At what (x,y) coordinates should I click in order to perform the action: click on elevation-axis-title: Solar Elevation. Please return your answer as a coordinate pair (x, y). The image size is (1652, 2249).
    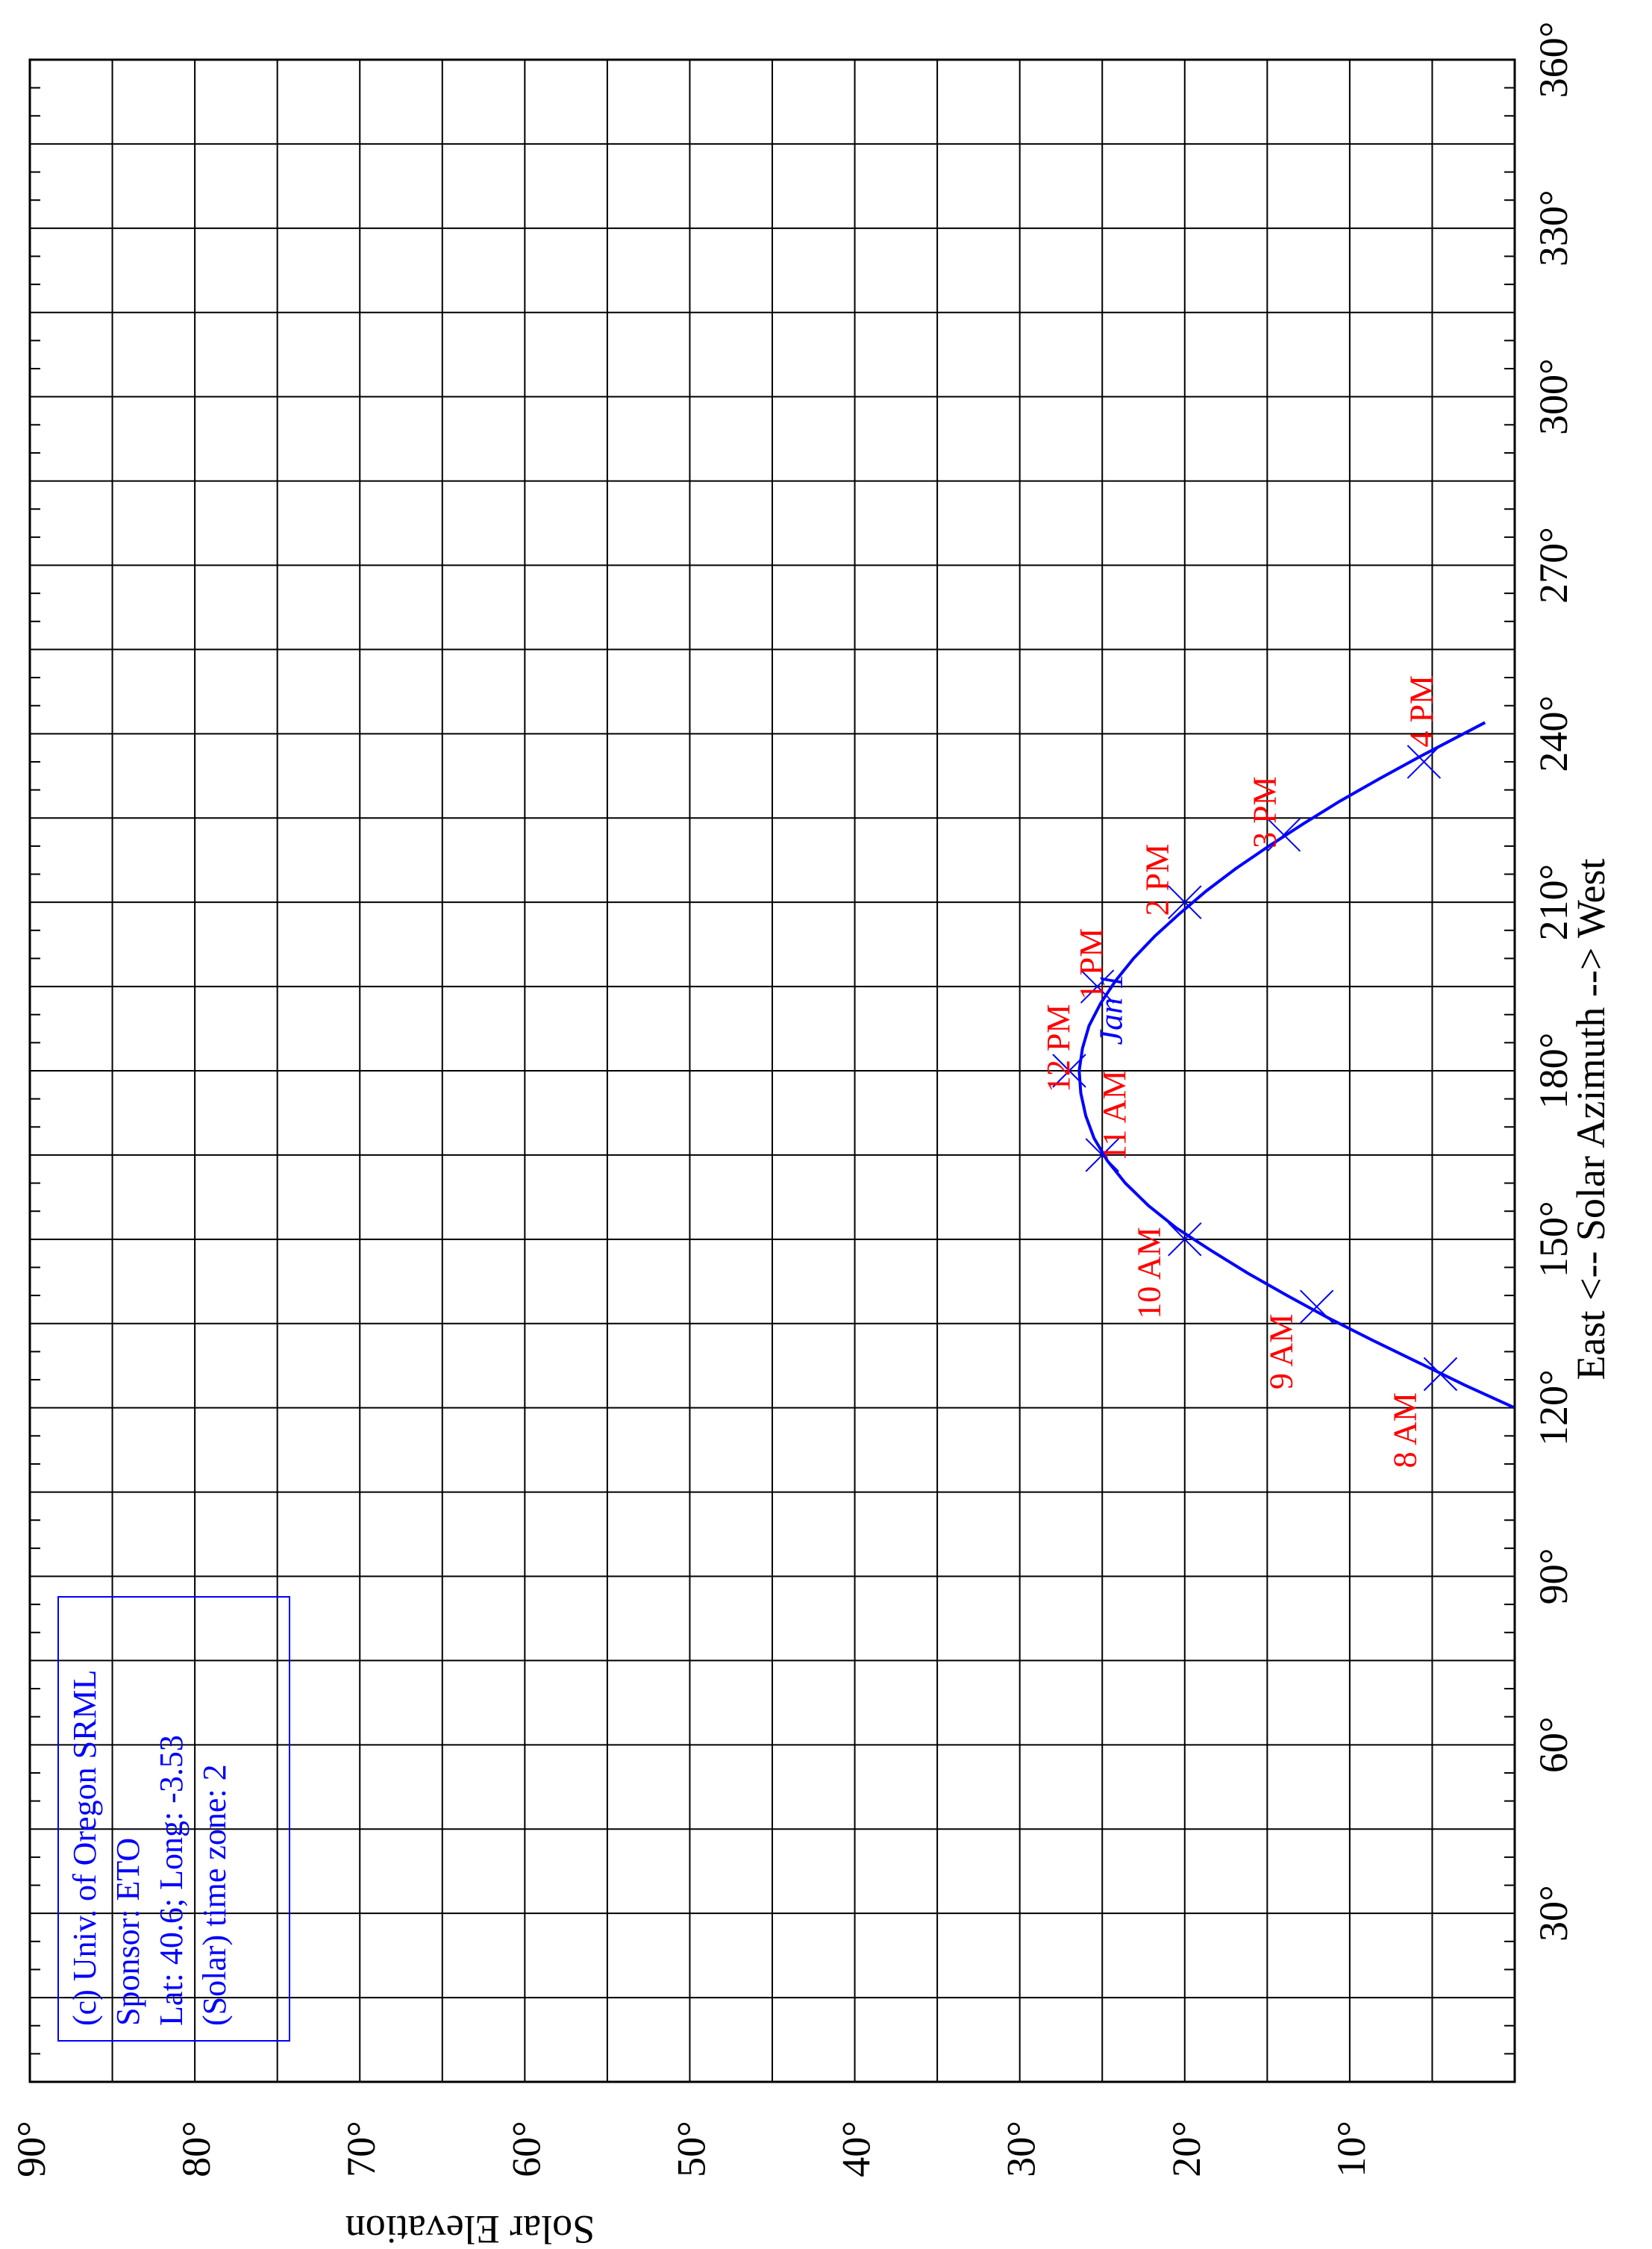
    Looking at the image, I should click on (470, 2228).